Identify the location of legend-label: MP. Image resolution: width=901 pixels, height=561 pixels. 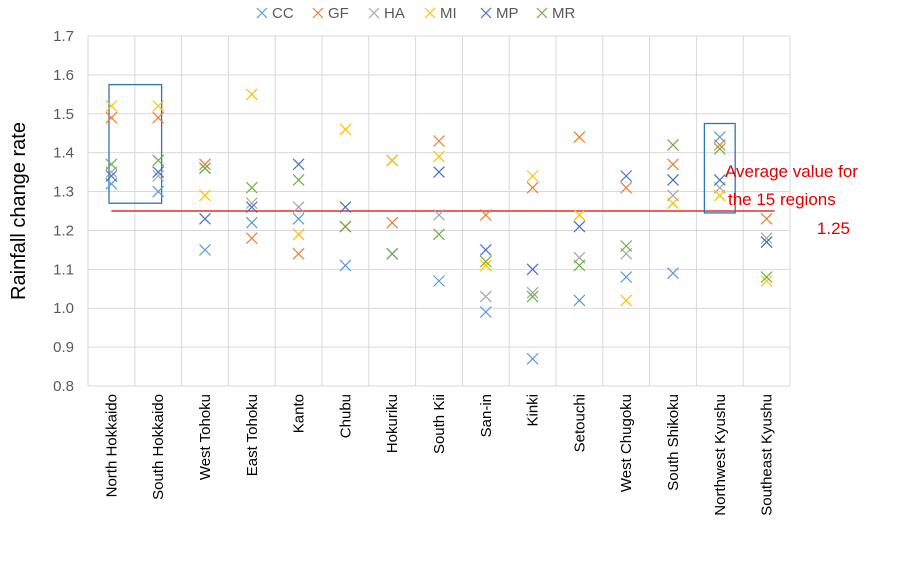
(507, 13).